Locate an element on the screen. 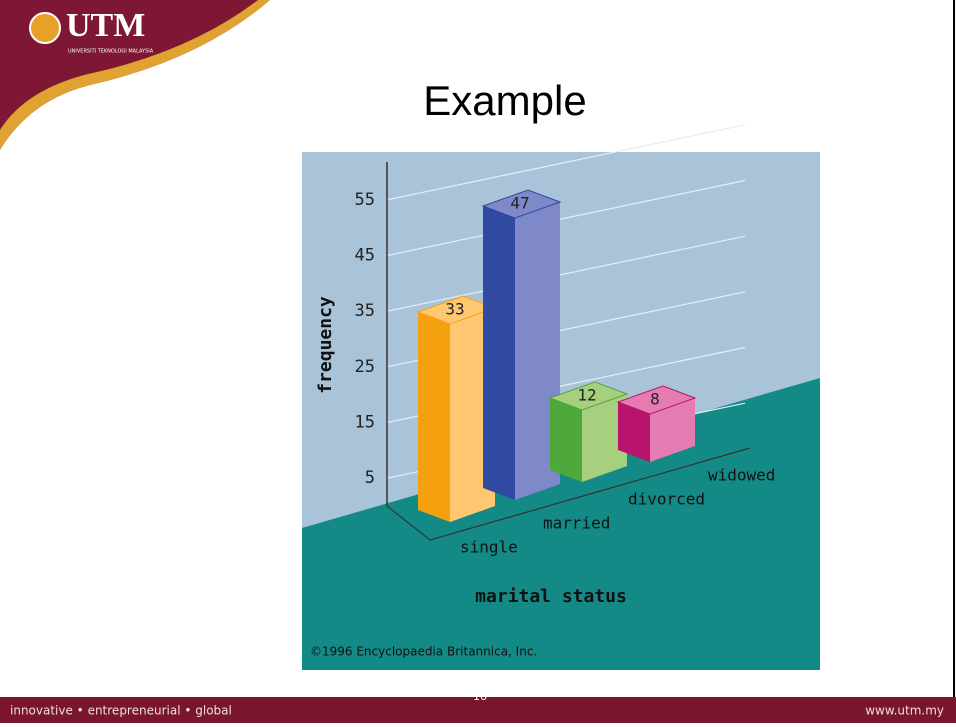  x-tick-label: married is located at coordinates (576, 523).